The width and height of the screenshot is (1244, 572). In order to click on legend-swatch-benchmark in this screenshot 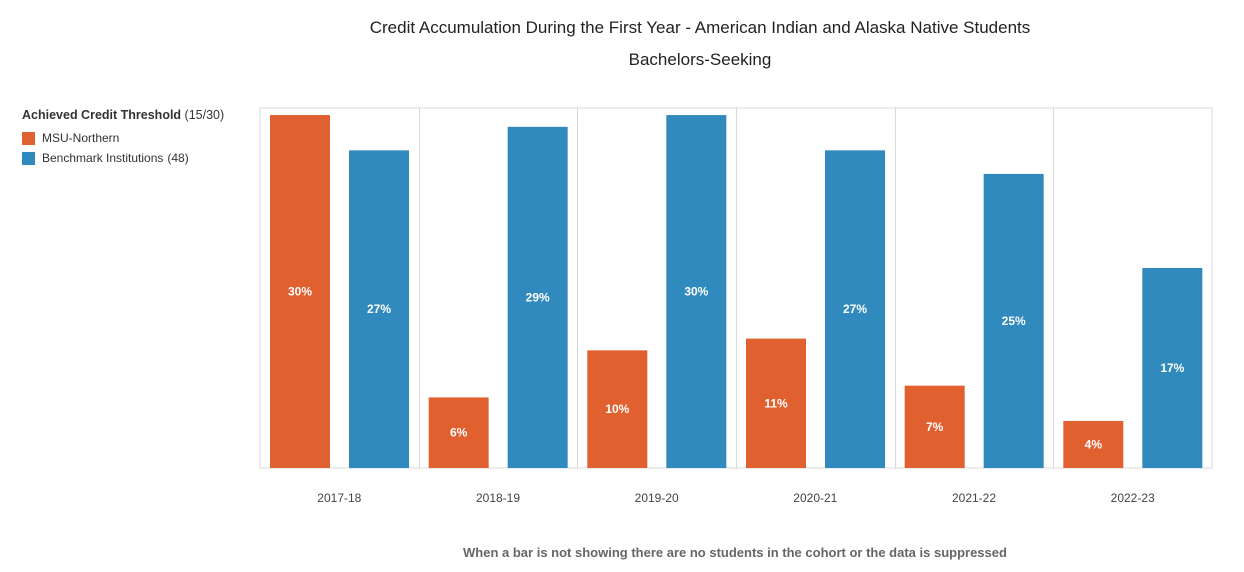, I will do `click(28, 158)`.